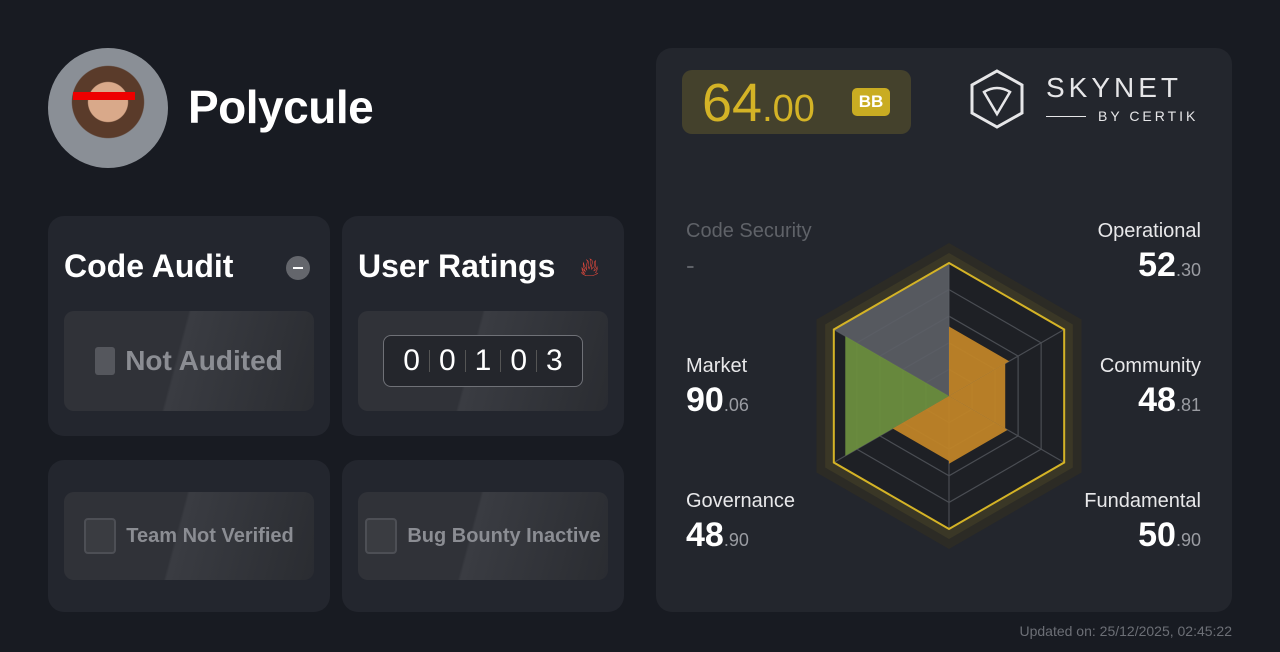 The height and width of the screenshot is (652, 1280). What do you see at coordinates (979, 361) in the screenshot?
I see `radar-sector-operational` at bounding box center [979, 361].